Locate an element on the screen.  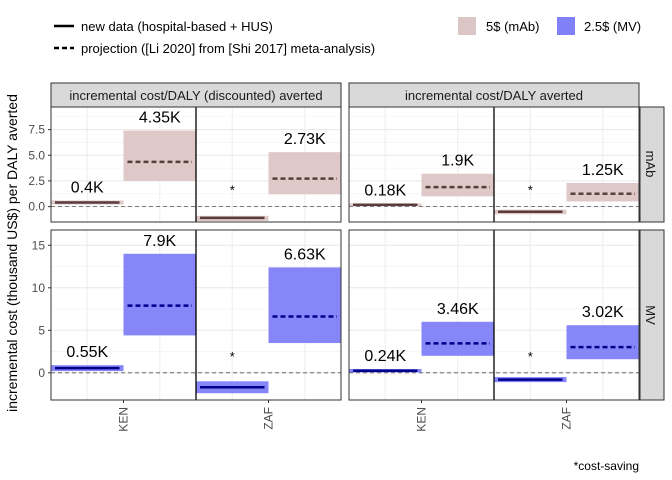
legend-solid-label: new data (hospital-based + HUS) is located at coordinates (177, 26).